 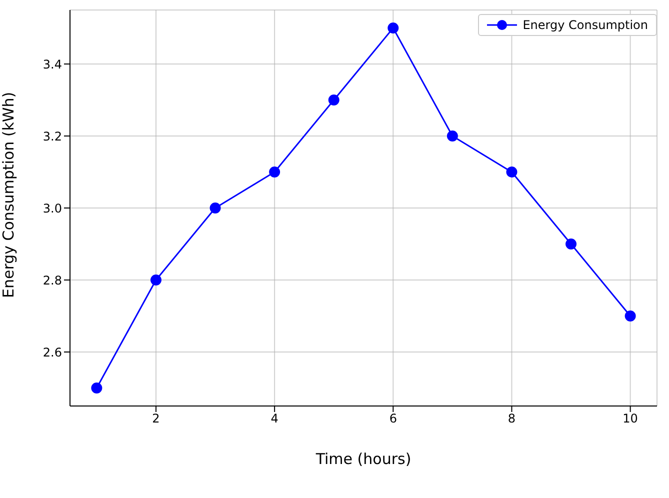 I want to click on x-tick-label: 8, so click(x=512, y=419).